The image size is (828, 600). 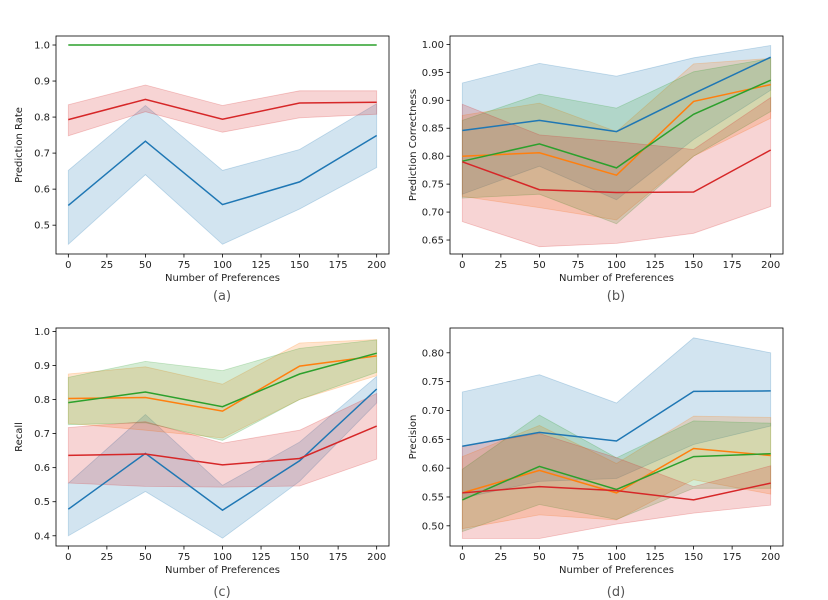 I want to click on y-axis-label: Precision, so click(x=413, y=437).